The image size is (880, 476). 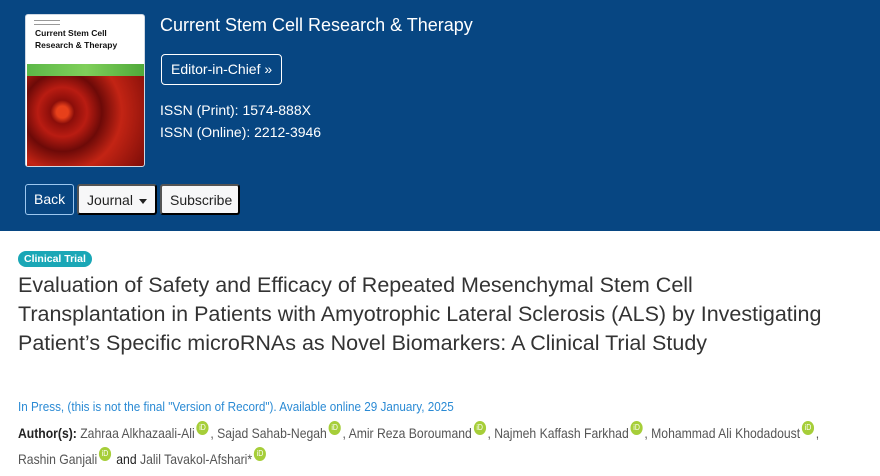 What do you see at coordinates (47, 433) in the screenshot?
I see `authors-label: Author(s):` at bounding box center [47, 433].